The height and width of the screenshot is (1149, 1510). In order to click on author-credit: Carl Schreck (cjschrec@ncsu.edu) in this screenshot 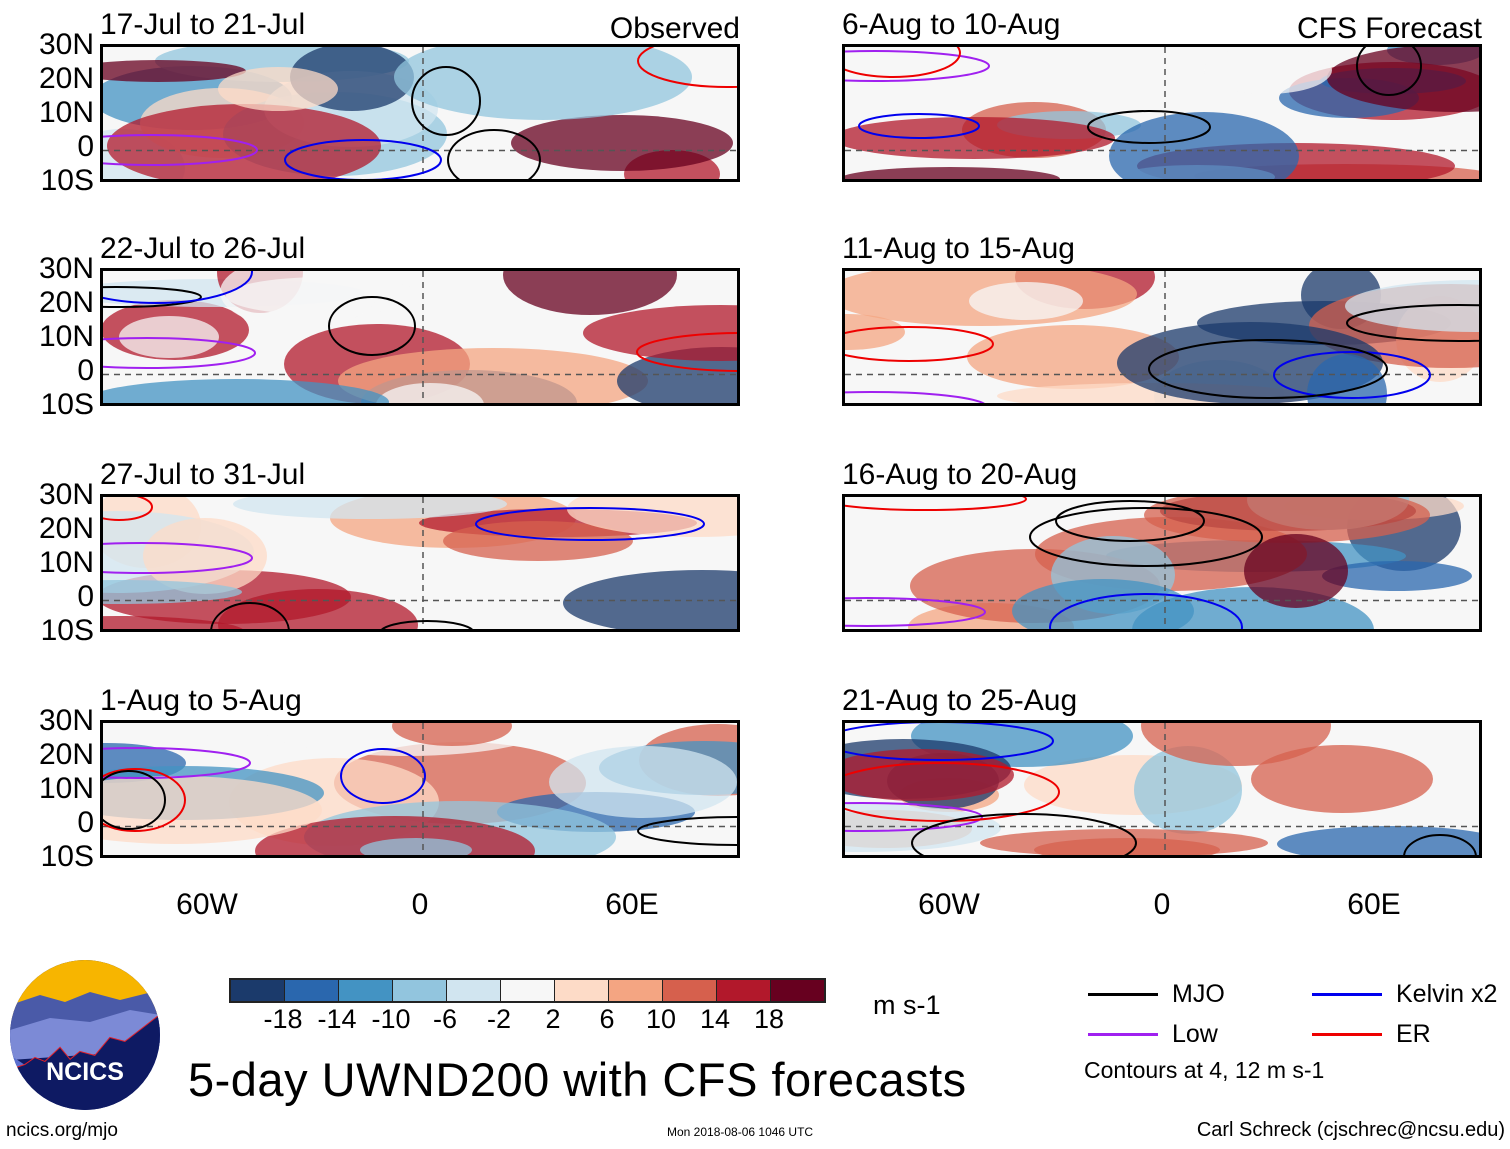, I will do `click(1350, 1130)`.